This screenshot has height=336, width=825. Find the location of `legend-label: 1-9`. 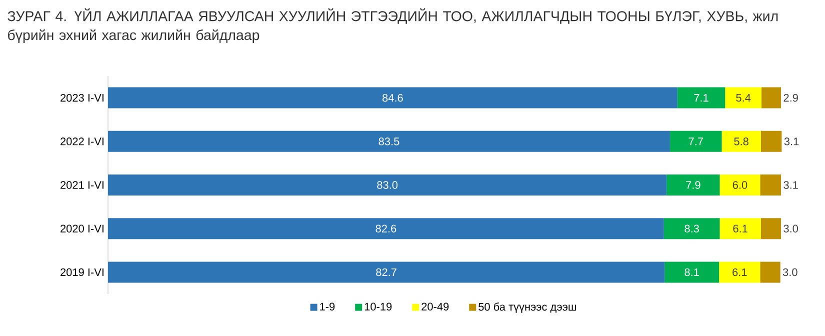

legend-label: 1-9 is located at coordinates (327, 306).